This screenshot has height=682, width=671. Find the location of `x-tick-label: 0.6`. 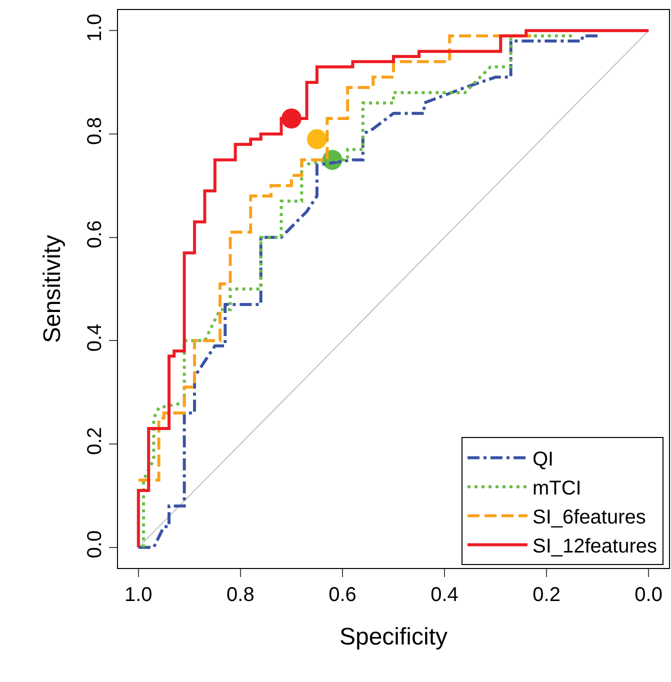

x-tick-label: 0.6 is located at coordinates (342, 595).